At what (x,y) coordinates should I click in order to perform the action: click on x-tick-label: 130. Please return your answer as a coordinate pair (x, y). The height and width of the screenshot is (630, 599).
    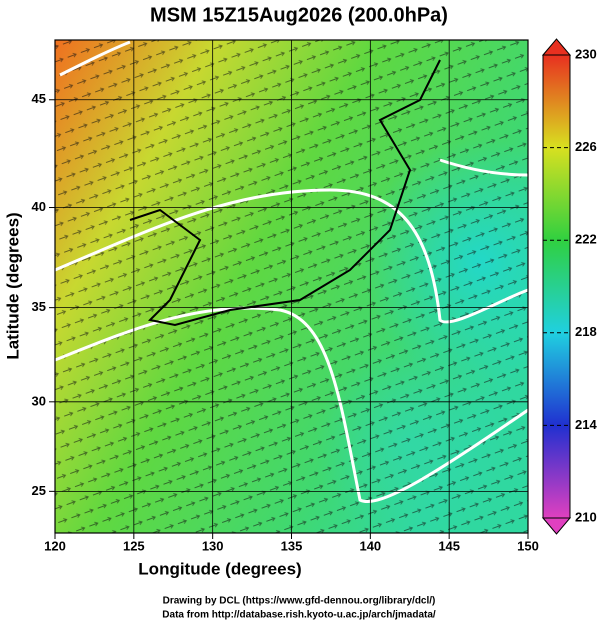
    Looking at the image, I should click on (213, 545).